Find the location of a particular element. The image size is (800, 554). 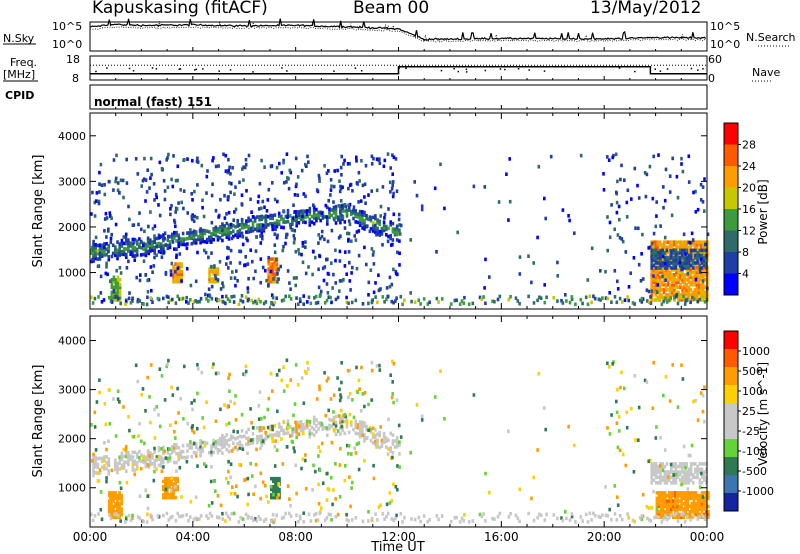

colorbar-swatch is located at coordinates (731, 466).